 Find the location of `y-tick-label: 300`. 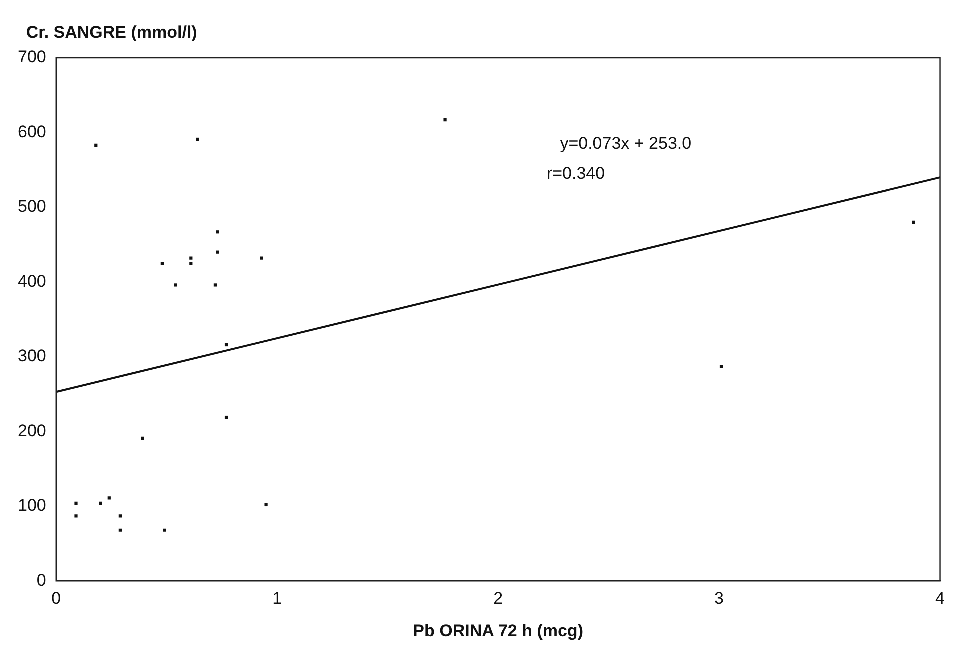

y-tick-label: 300 is located at coordinates (32, 356).